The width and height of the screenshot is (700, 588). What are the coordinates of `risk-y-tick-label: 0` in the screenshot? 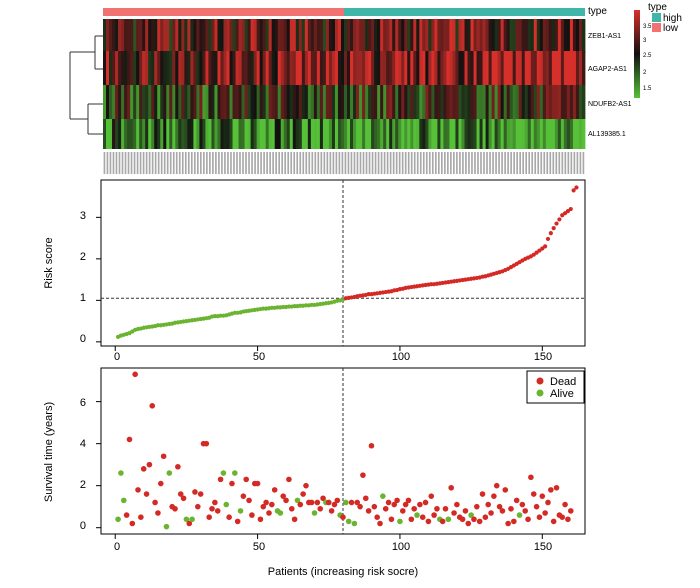 It's located at (83, 339).